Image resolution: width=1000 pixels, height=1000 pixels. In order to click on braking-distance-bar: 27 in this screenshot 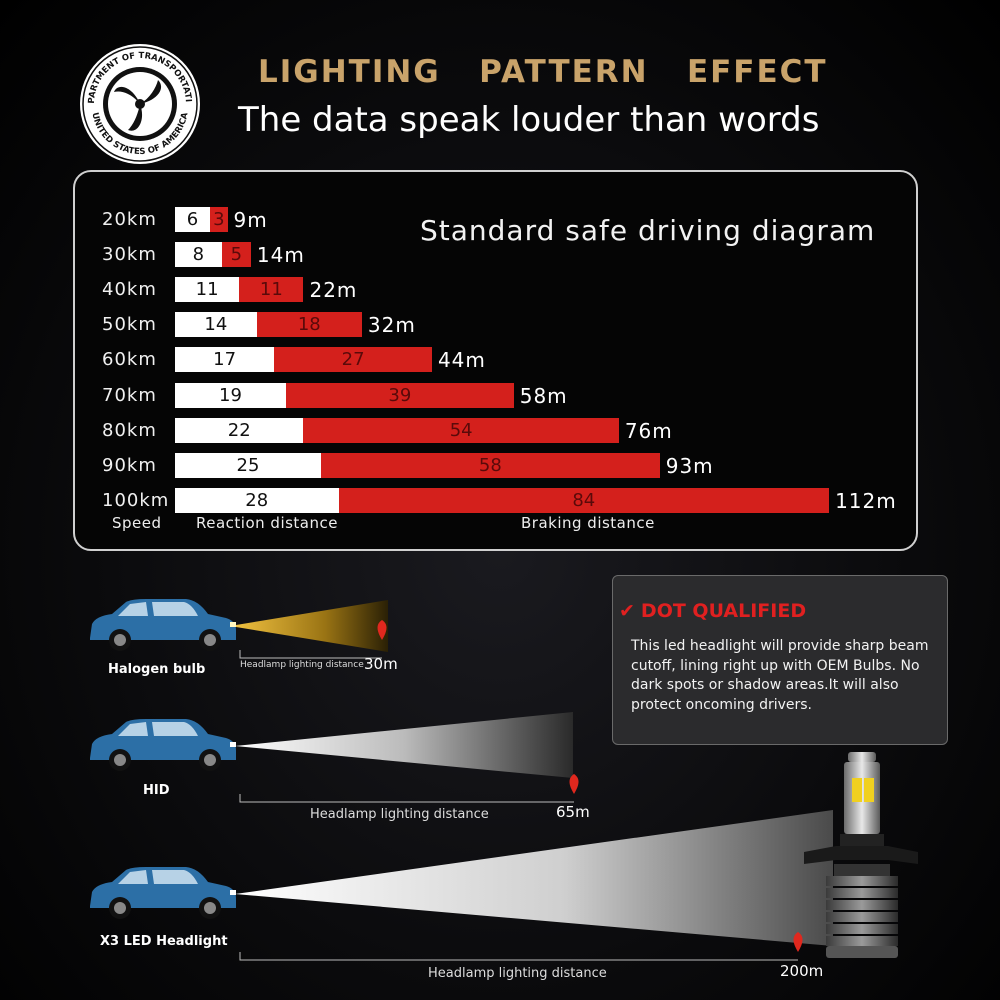, I will do `click(353, 360)`.